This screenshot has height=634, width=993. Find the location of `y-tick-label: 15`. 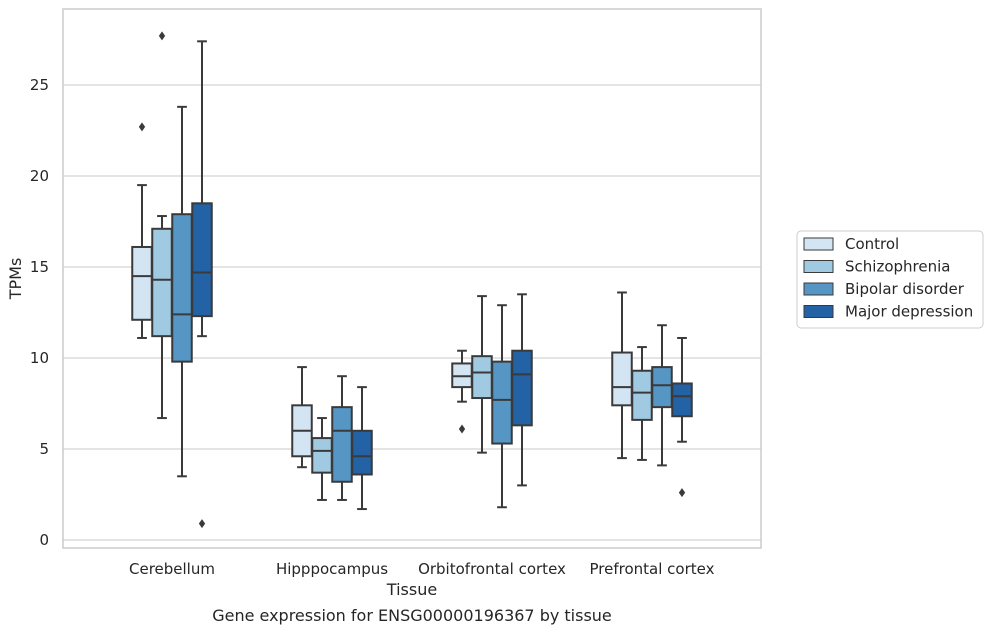

y-tick-label: 15 is located at coordinates (39, 267).